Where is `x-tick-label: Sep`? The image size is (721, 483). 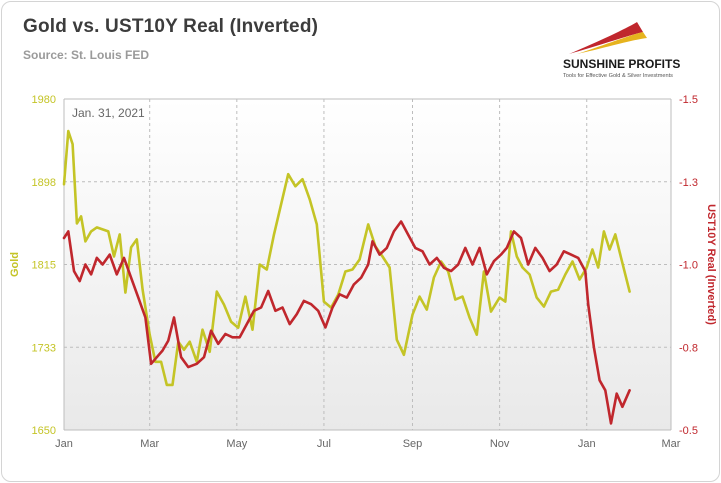 x-tick-label: Sep is located at coordinates (413, 444).